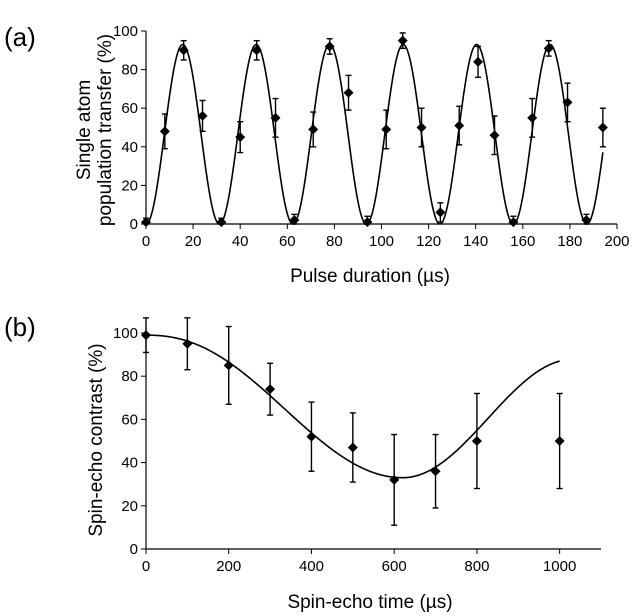  Describe the element at coordinates (370, 276) in the screenshot. I see `panel-a-x-axis-label: Pulse duration (µs)` at that location.